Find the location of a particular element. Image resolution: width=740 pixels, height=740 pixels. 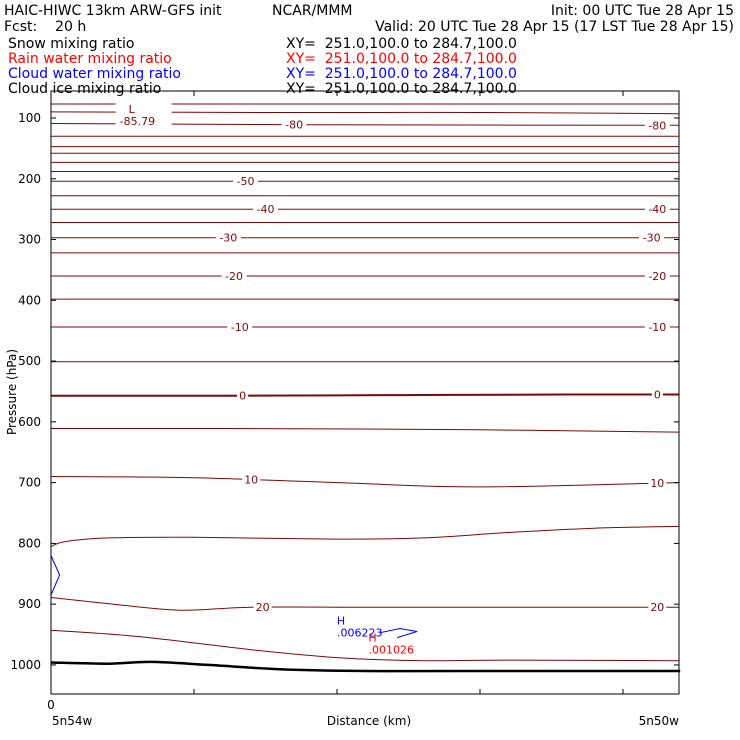

x-axis-title: Distance (km) is located at coordinates (369, 721).